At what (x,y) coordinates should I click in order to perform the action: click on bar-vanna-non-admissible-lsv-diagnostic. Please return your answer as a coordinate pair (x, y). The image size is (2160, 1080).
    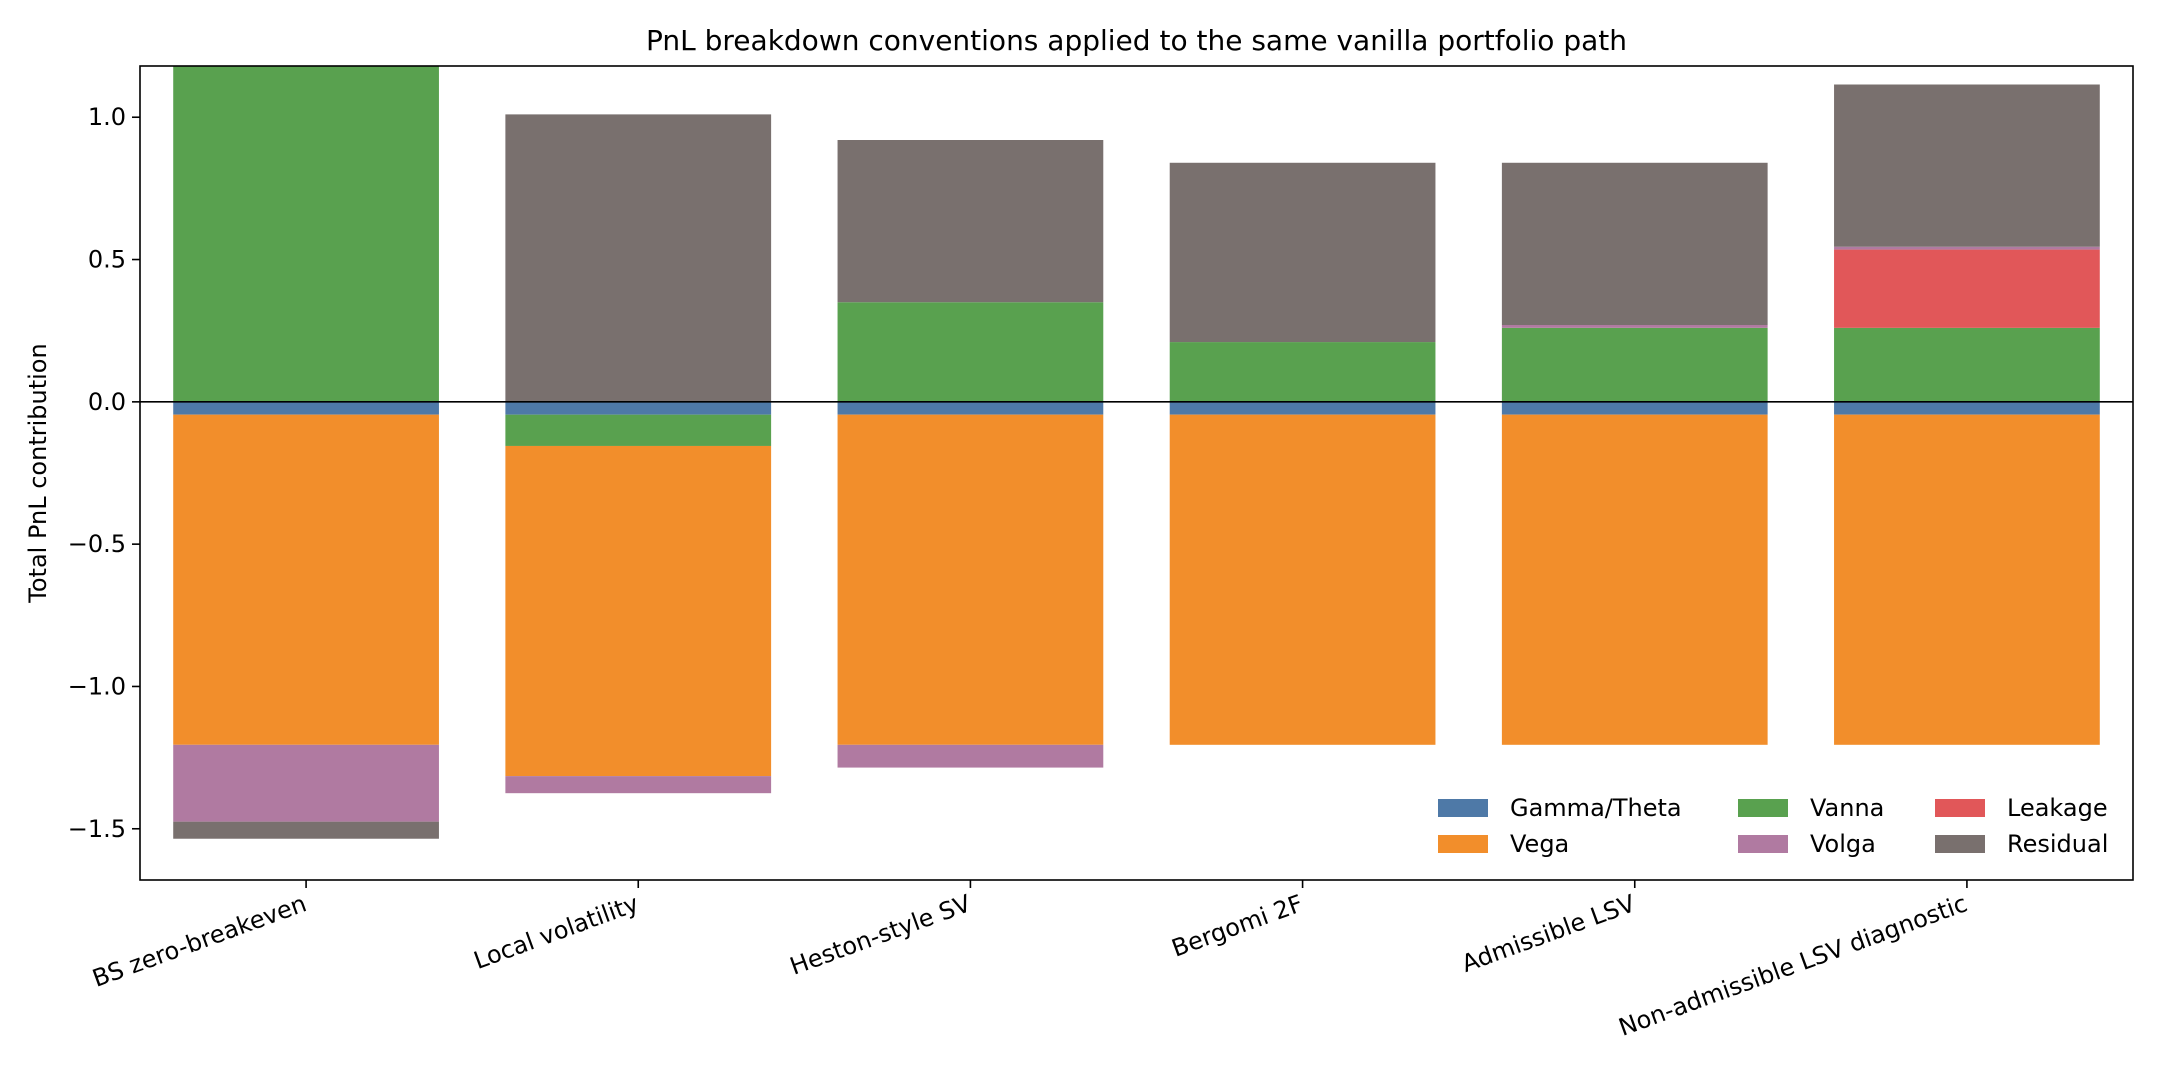
    Looking at the image, I should click on (1967, 364).